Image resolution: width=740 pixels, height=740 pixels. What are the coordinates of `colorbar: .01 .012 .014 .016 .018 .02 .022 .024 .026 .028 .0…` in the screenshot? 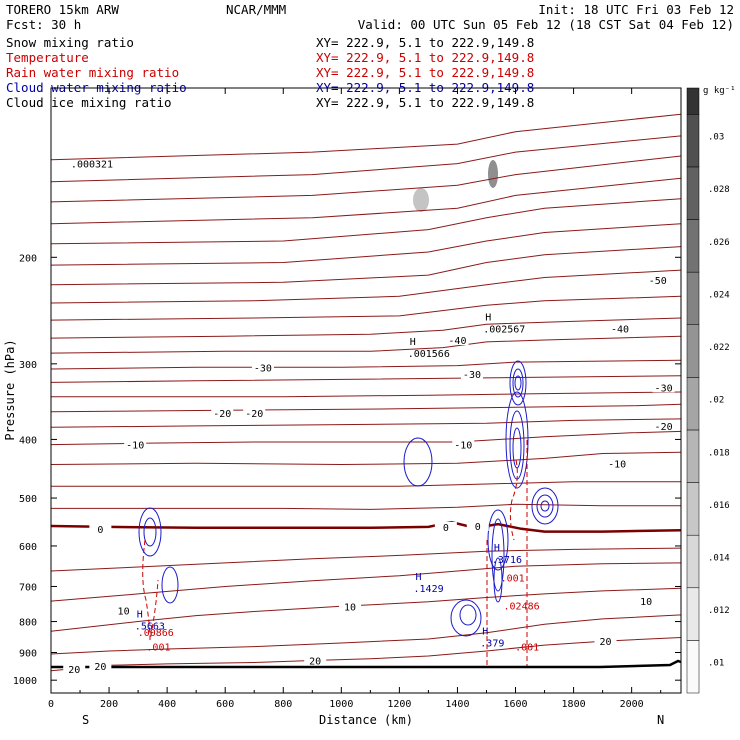 It's located at (708, 390).